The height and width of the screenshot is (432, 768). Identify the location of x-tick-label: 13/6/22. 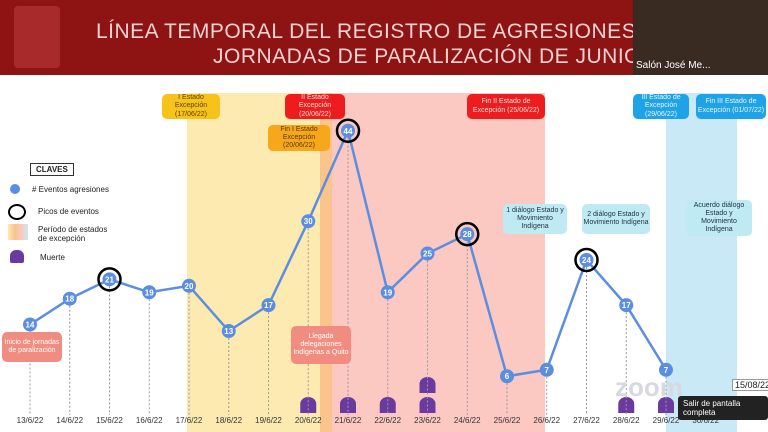
(30, 420).